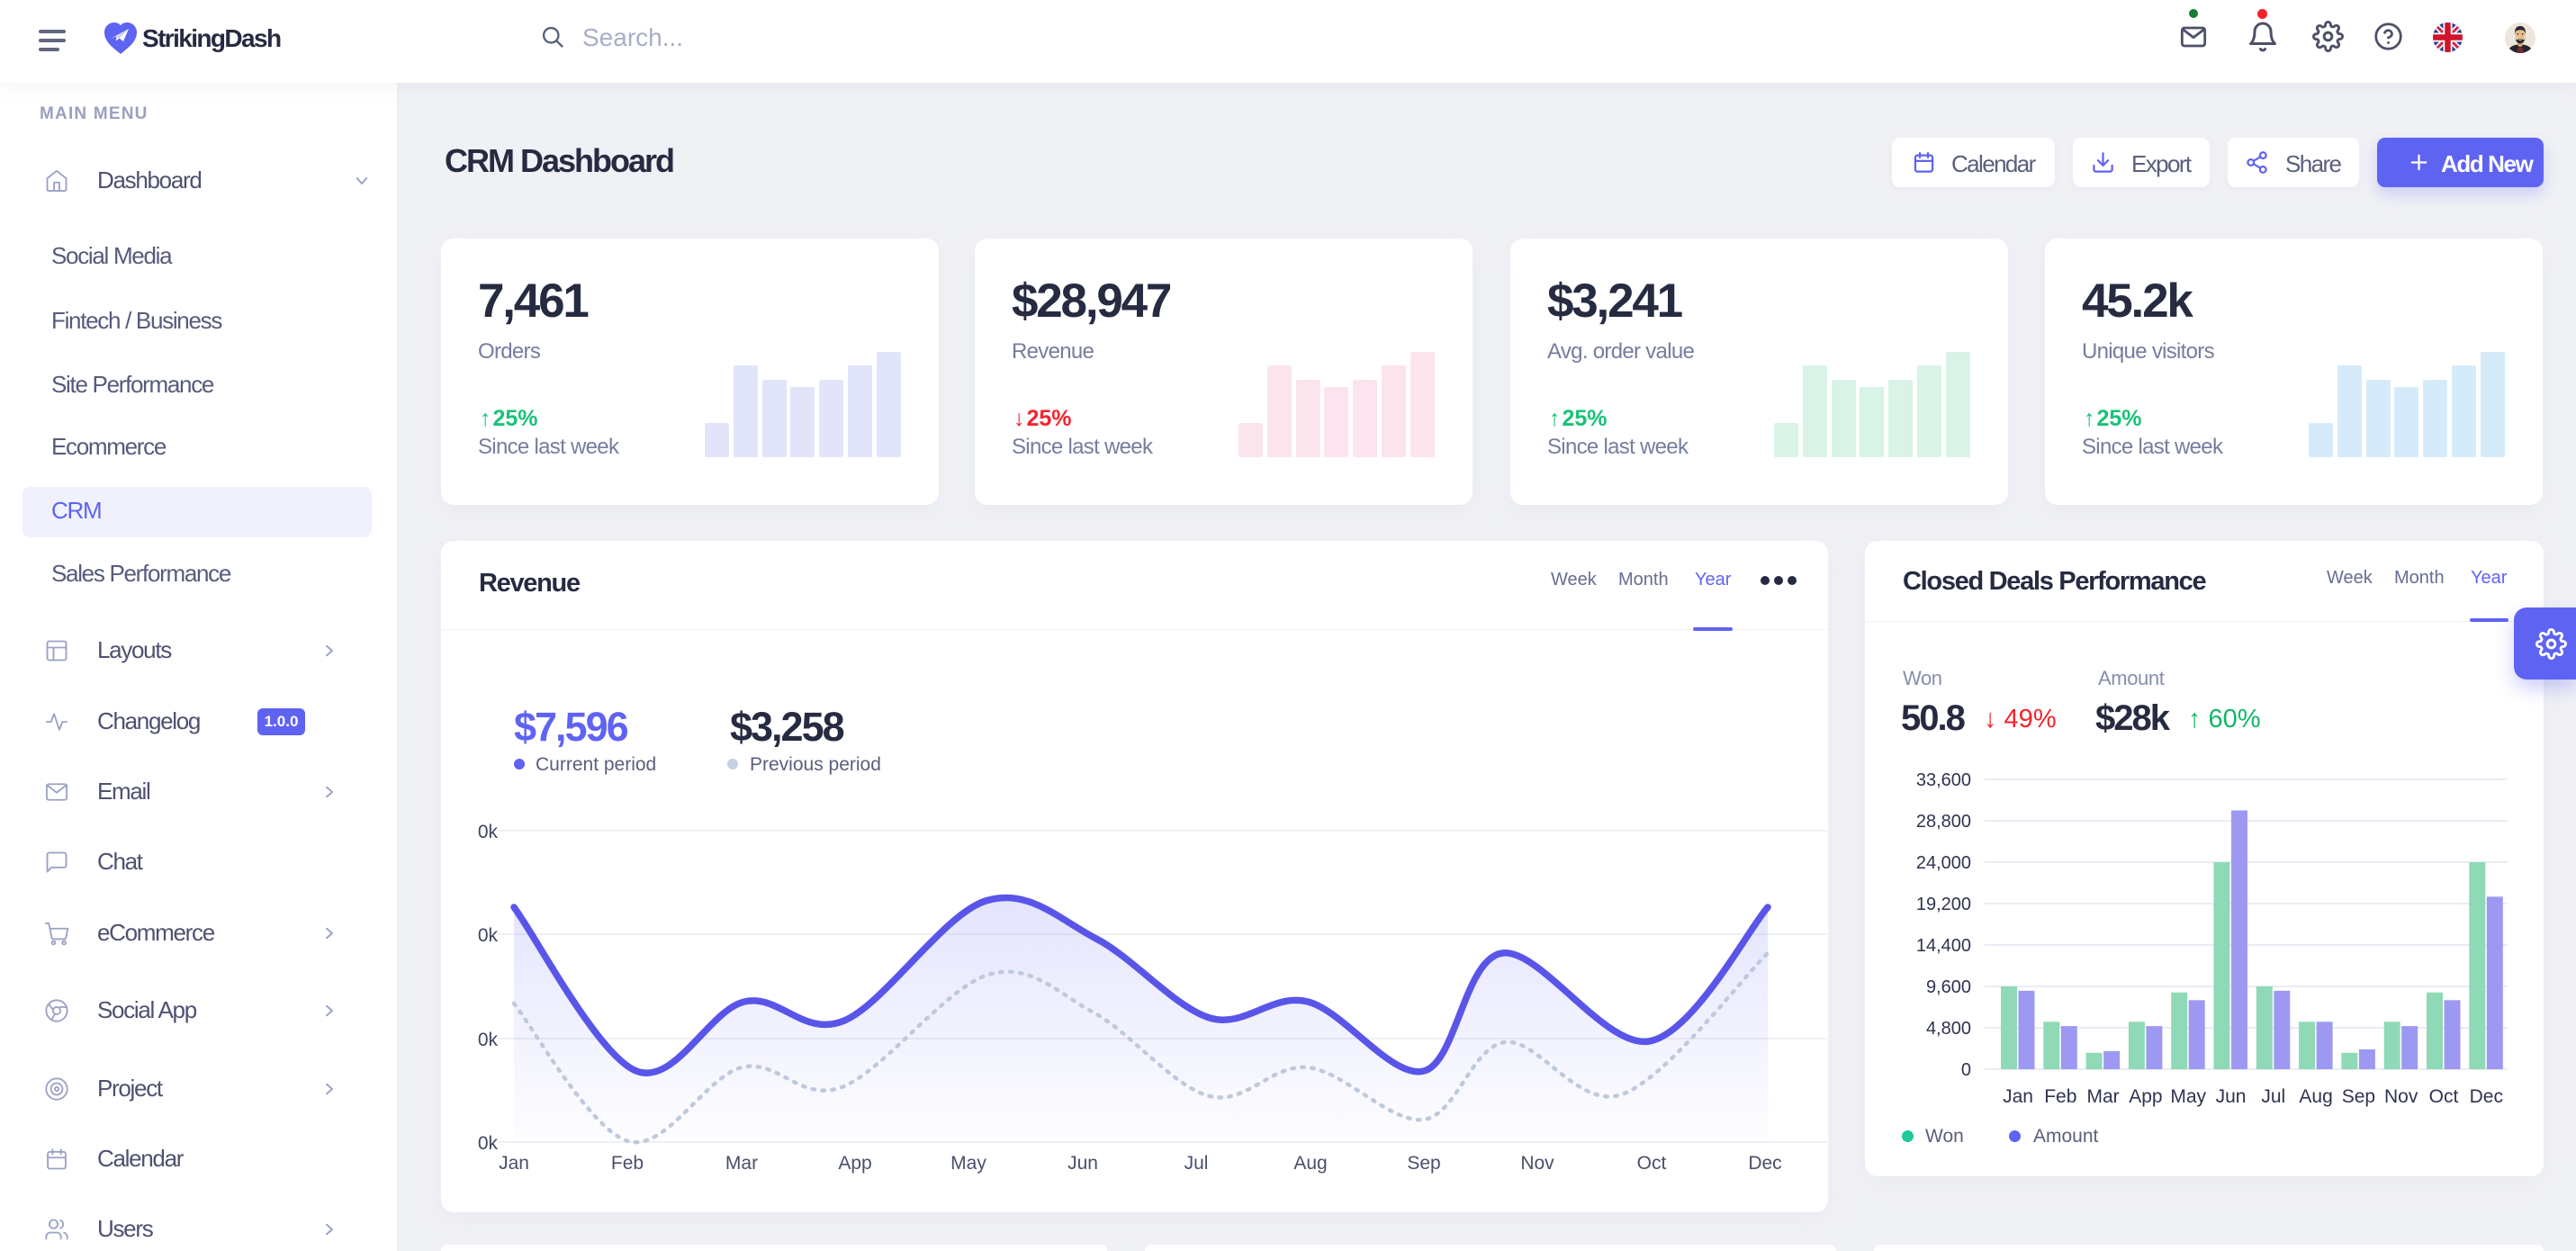 Image resolution: width=2576 pixels, height=1251 pixels. Describe the element at coordinates (1943, 780) in the screenshot. I see `svg-text: 33,600` at that location.